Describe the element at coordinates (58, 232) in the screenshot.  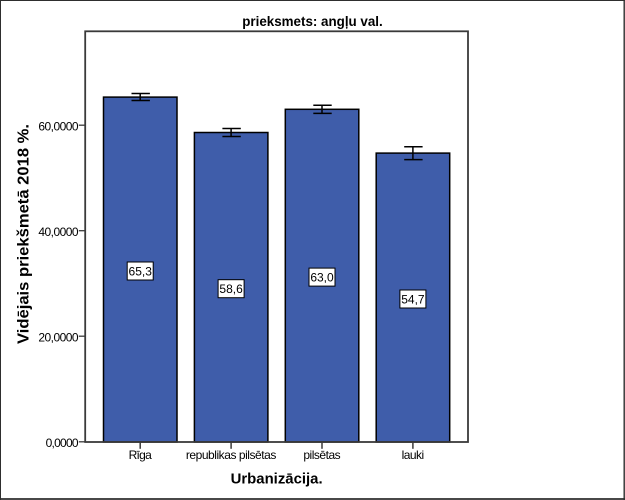
I see `svg-text: 40,0000` at that location.